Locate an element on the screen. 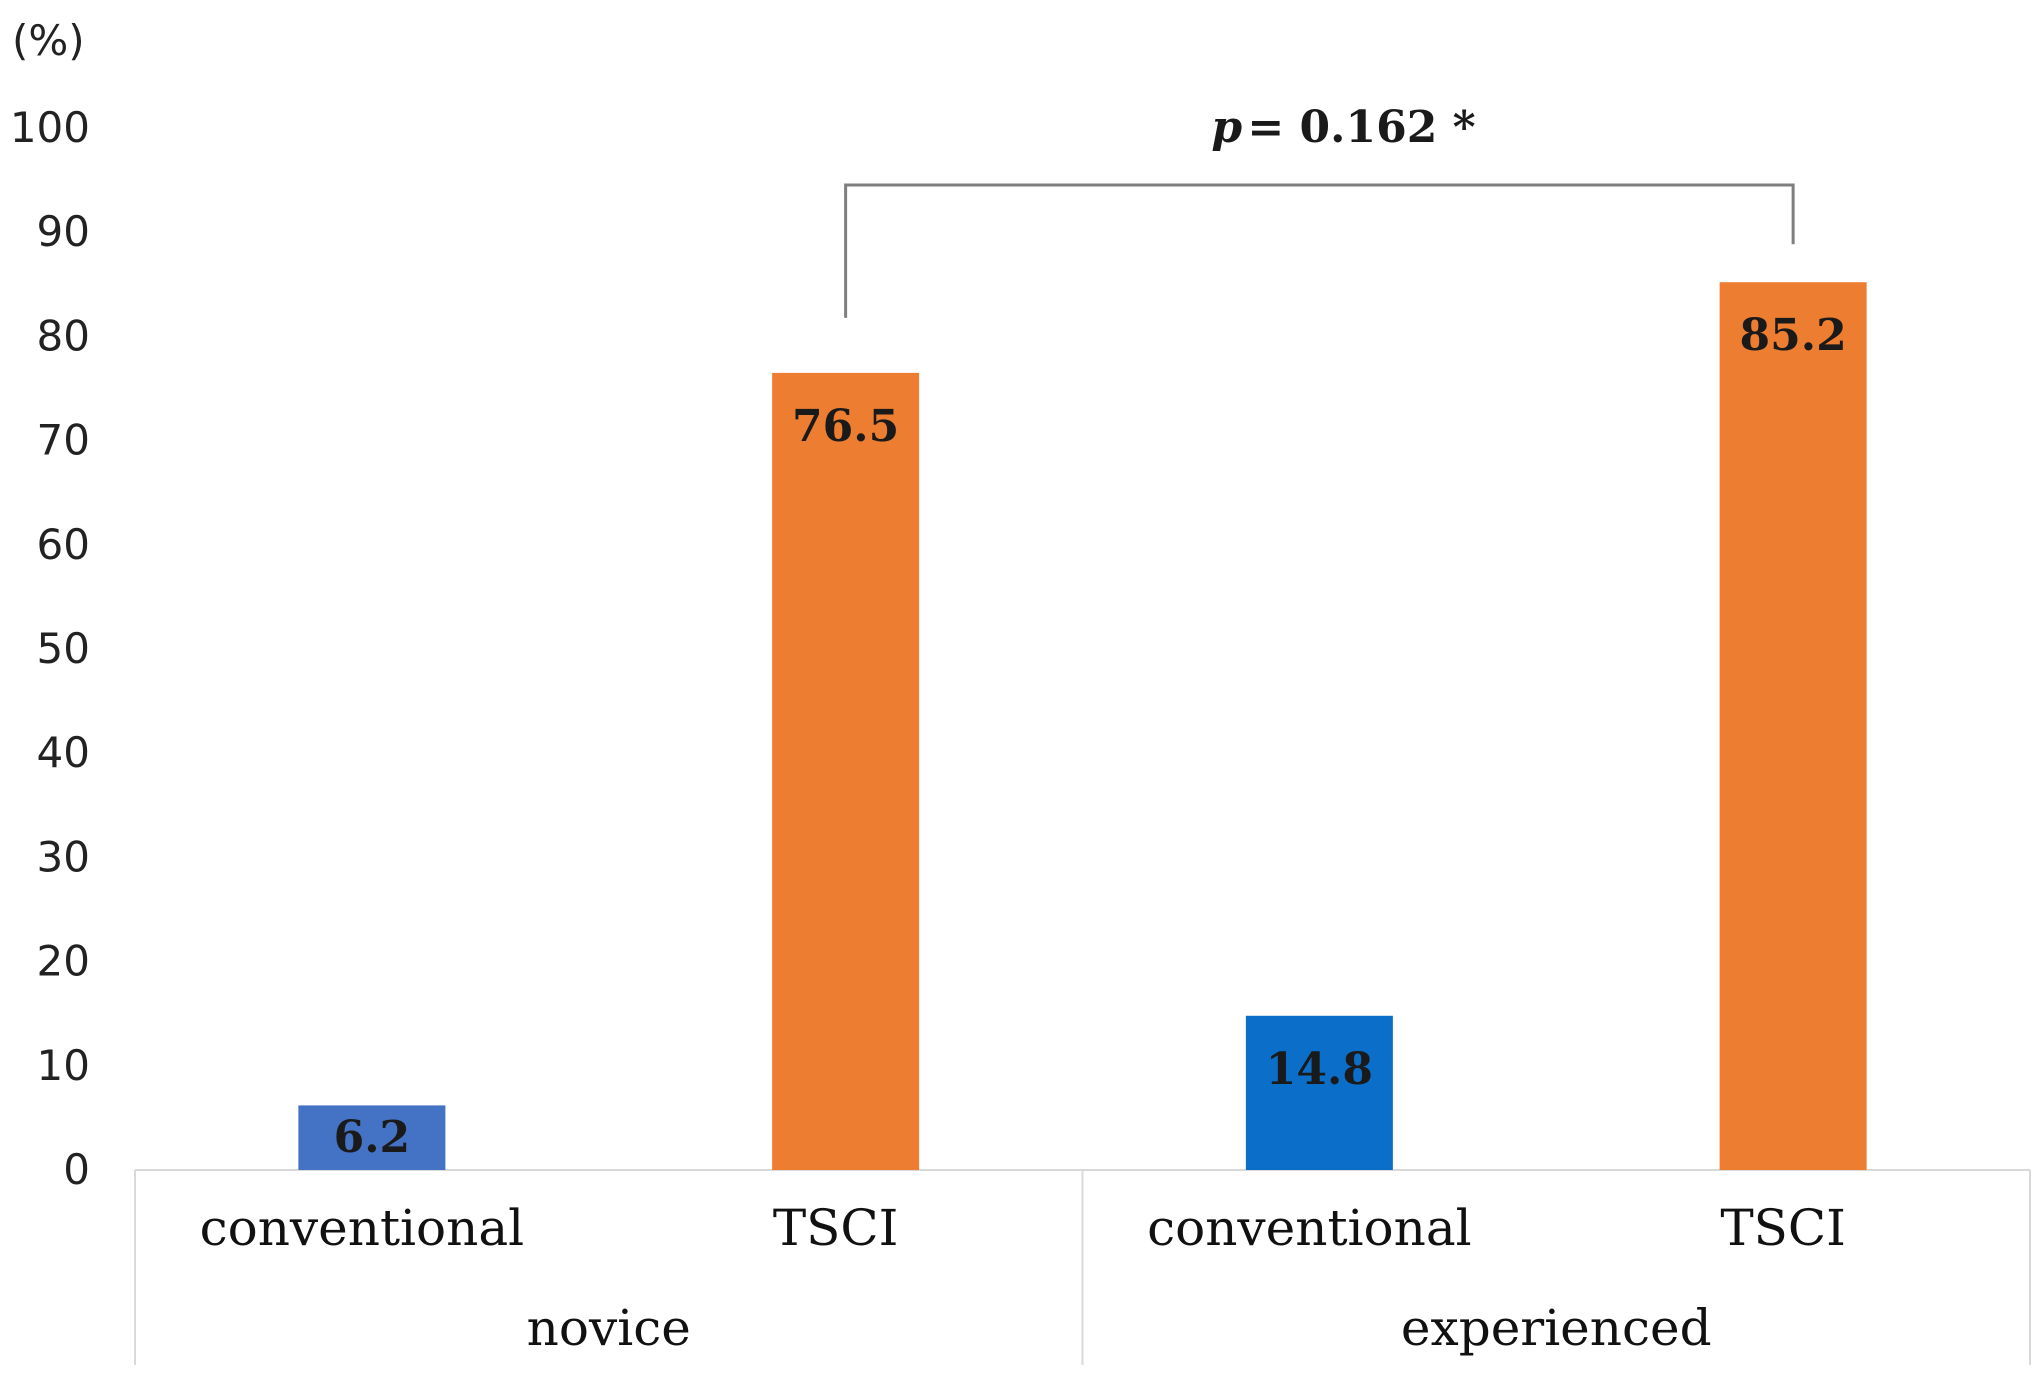  significance-annotation: p = 0.162 * is located at coordinates (1319, 210).